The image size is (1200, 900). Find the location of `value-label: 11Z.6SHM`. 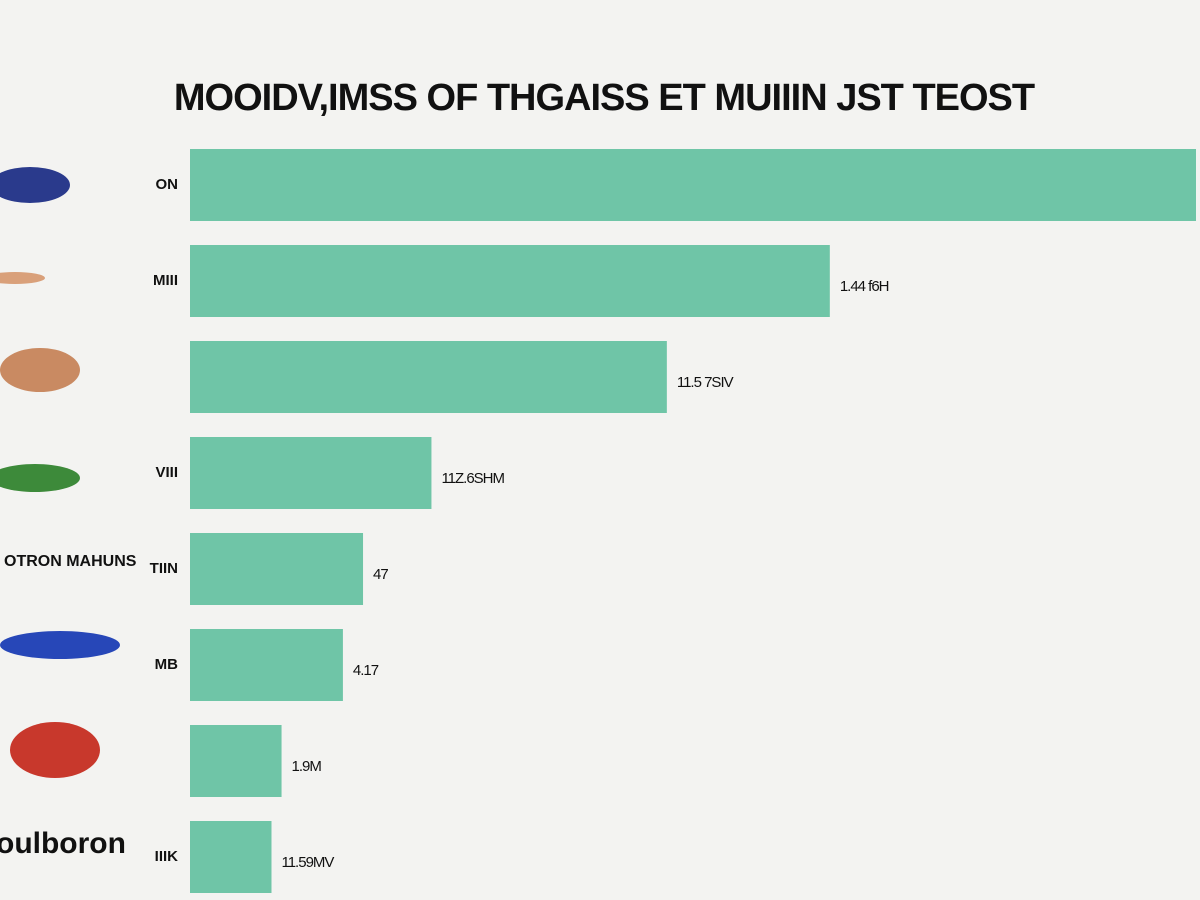

value-label: 11Z.6SHM is located at coordinates (472, 478).